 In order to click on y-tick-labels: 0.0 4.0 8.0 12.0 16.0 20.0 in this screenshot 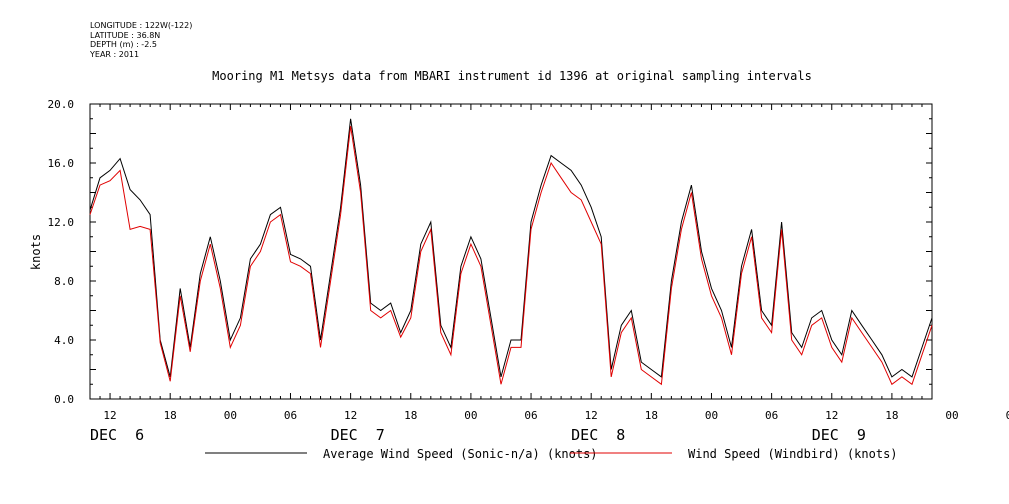, I will do `click(61, 252)`.